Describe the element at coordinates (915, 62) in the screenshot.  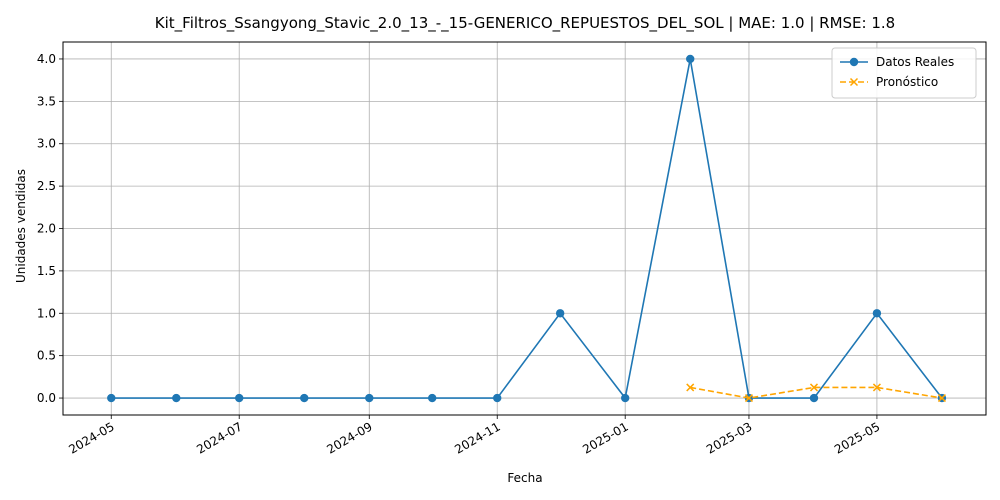
I see `legend-label: Datos Reales` at that location.